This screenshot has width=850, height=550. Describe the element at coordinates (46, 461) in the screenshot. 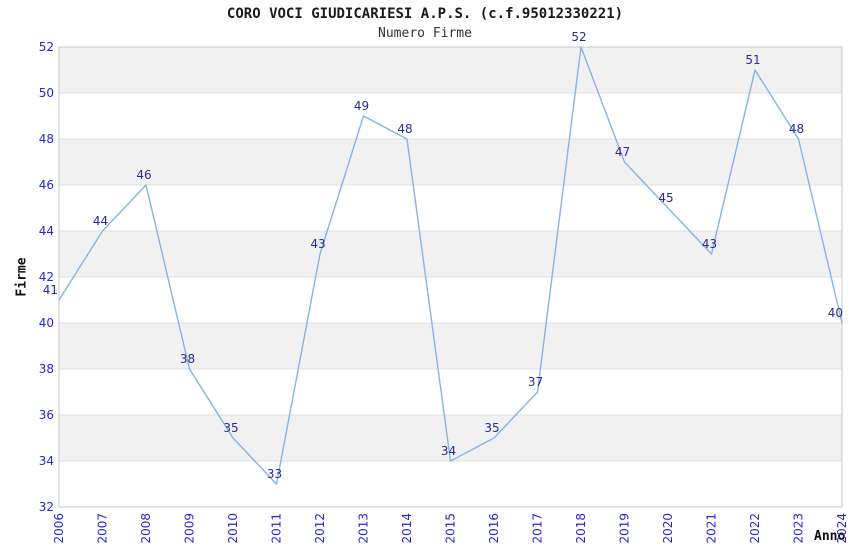

I see `y-tick-label: 34` at that location.